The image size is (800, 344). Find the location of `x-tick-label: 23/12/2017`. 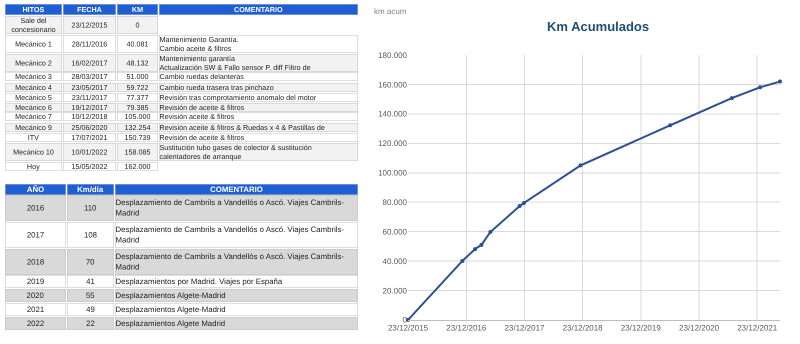

x-tick-label: 23/12/2017 is located at coordinates (525, 328).